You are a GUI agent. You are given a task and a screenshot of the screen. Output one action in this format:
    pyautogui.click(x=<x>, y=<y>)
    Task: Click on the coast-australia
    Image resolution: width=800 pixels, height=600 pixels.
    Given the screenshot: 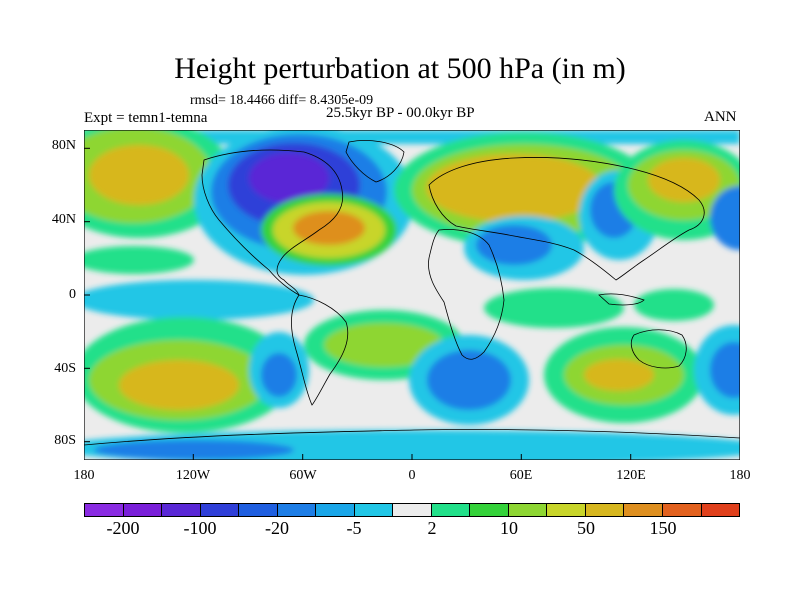 What is the action you would take?
    pyautogui.click(x=658, y=349)
    